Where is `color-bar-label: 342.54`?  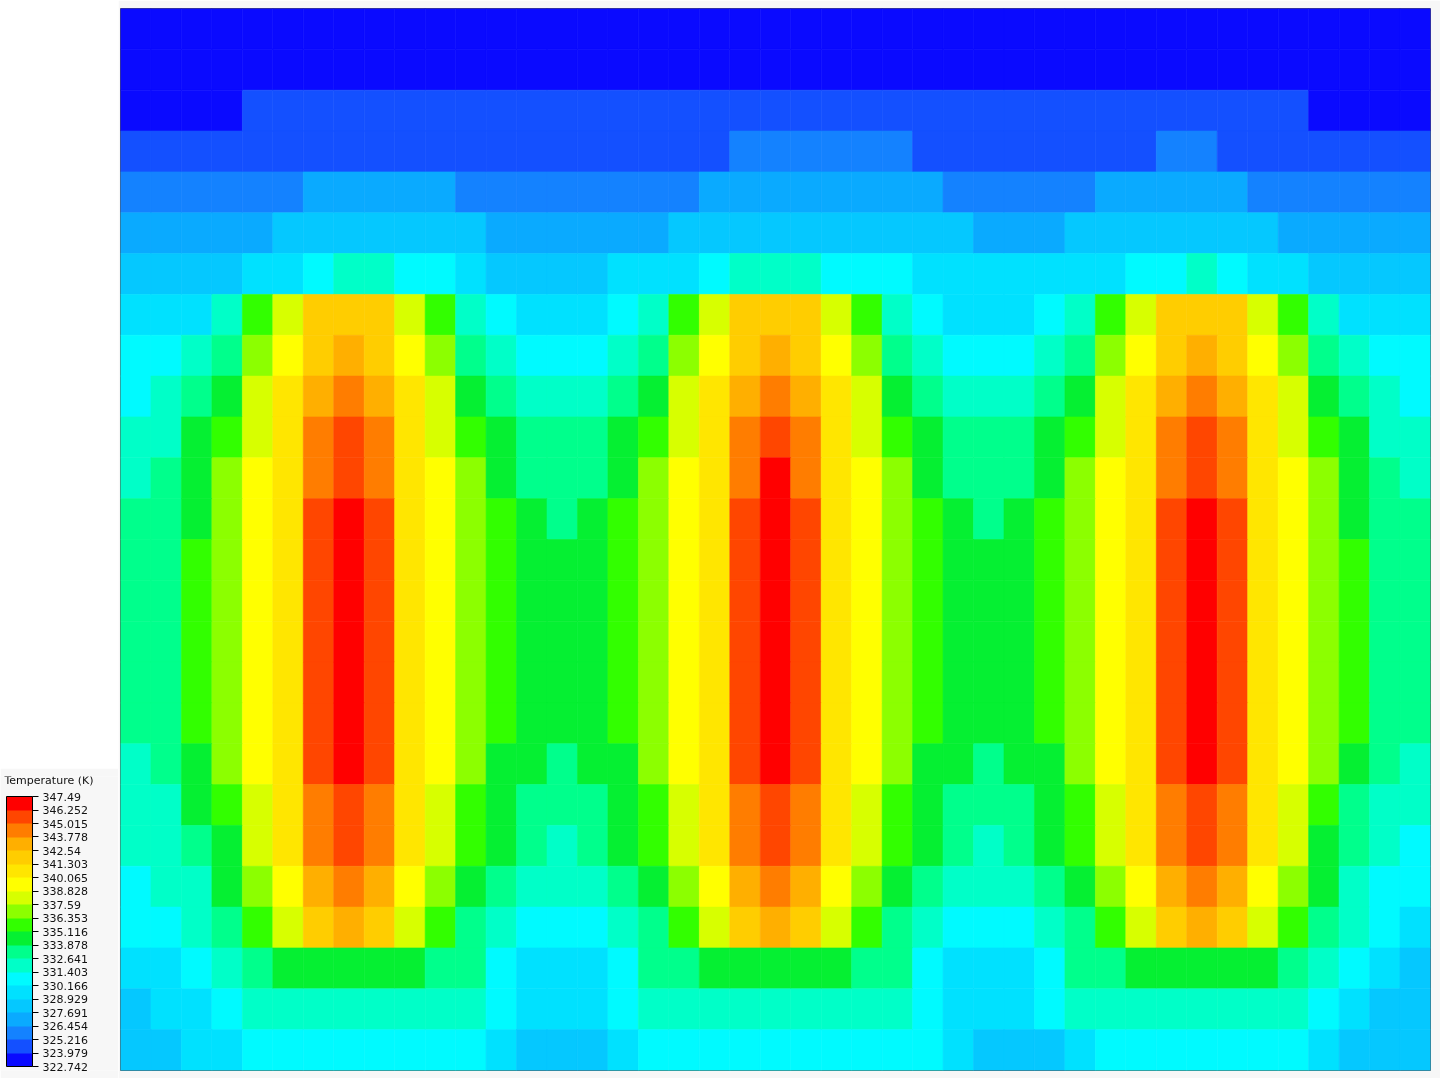
color-bar-label: 342.54 is located at coordinates (61, 851).